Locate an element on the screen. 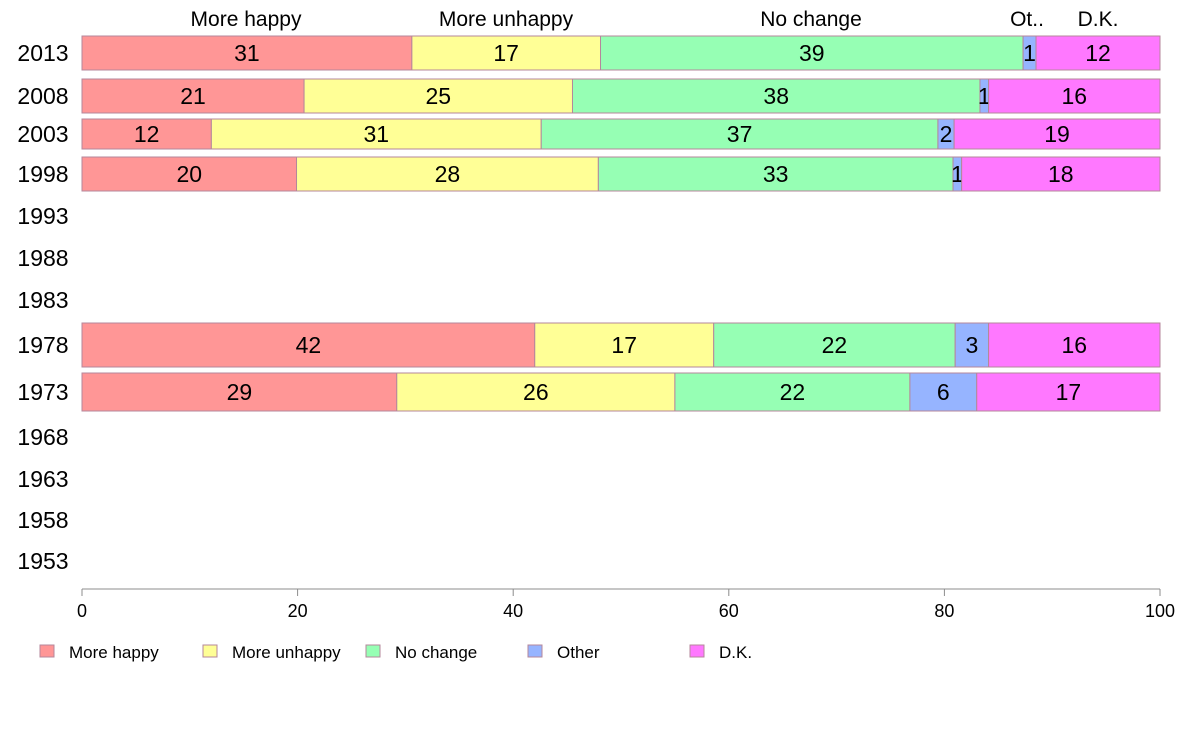  bar-label-1998-2: 33 is located at coordinates (776, 174).